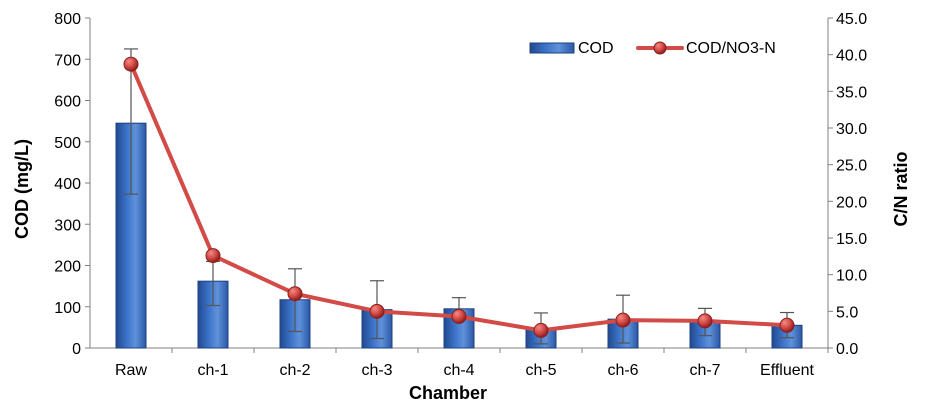 This screenshot has height=407, width=925. I want to click on y2-tick-label: 45.0, so click(851, 19).